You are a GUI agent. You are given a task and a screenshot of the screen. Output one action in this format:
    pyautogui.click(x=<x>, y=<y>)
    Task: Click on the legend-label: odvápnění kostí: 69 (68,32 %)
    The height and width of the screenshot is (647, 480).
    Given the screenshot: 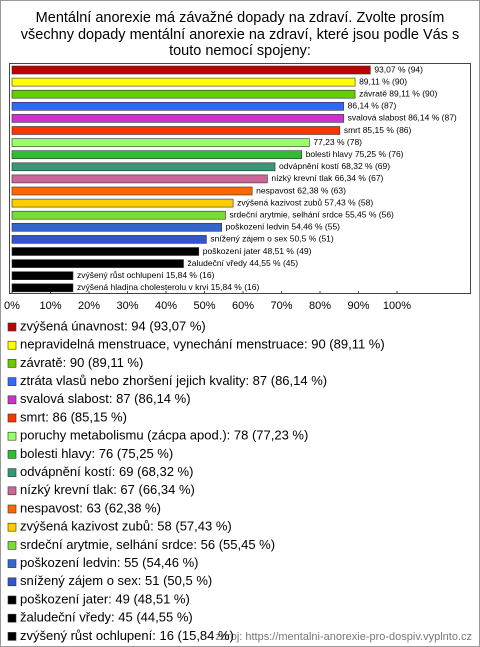 What is the action you would take?
    pyautogui.click(x=106, y=471)
    